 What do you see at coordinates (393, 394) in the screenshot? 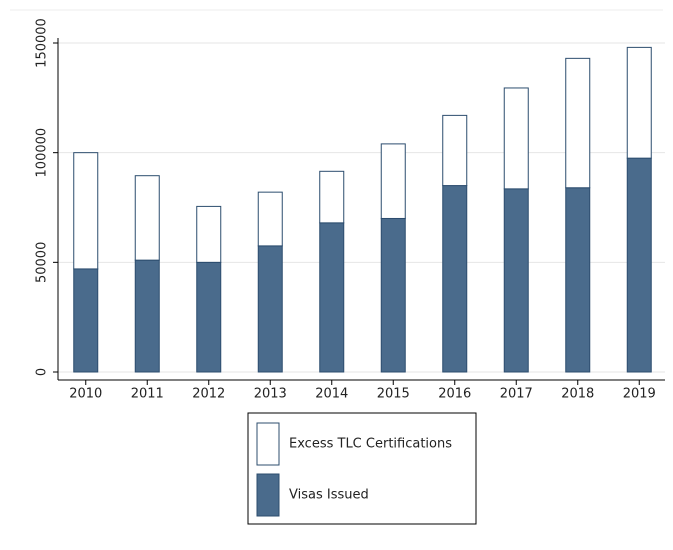
I see `x-tick-label: 2015` at bounding box center [393, 394].